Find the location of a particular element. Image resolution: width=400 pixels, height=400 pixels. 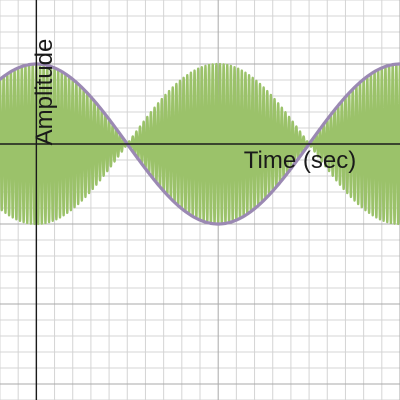

x-axis-title: Time (sec) is located at coordinates (300, 160).